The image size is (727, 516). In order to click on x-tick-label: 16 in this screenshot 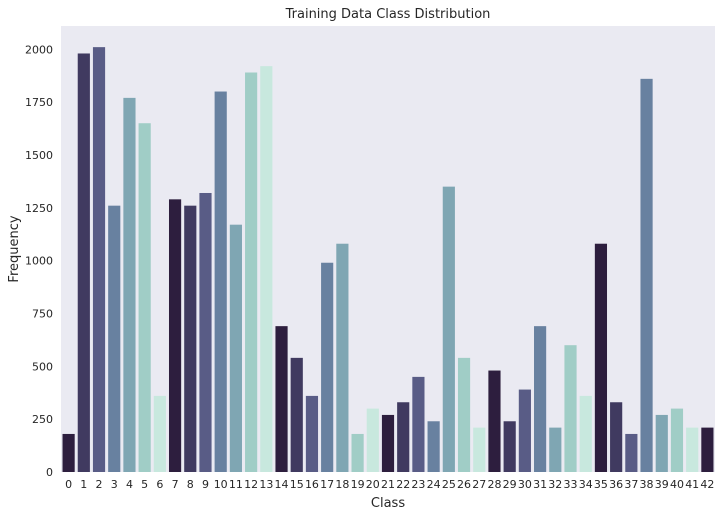, I will do `click(312, 484)`.